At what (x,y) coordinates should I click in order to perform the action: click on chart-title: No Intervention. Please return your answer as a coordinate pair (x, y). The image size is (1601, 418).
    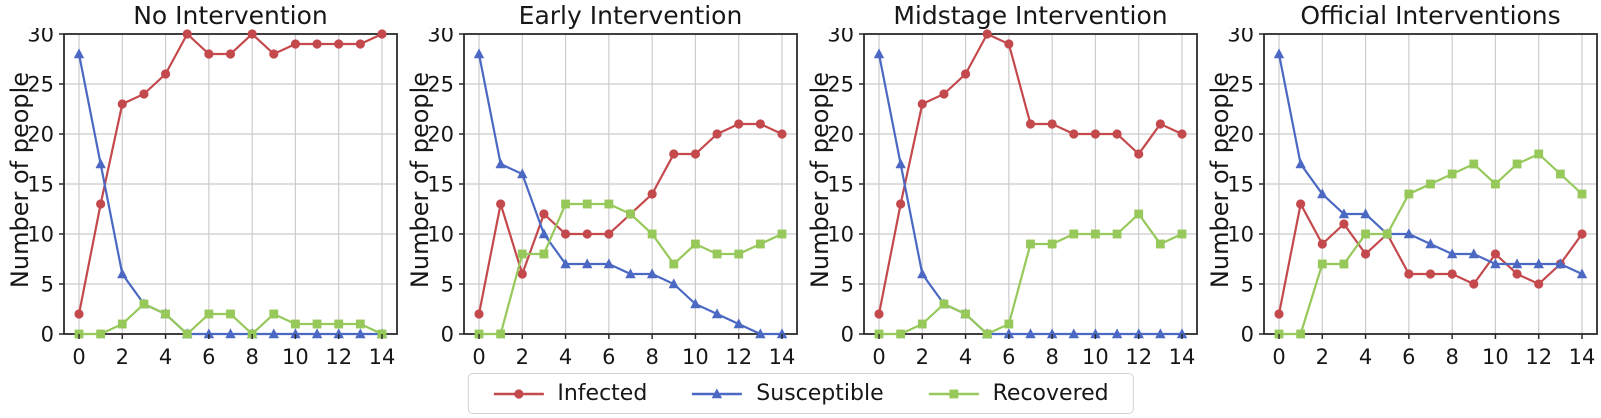
    Looking at the image, I should click on (230, 15).